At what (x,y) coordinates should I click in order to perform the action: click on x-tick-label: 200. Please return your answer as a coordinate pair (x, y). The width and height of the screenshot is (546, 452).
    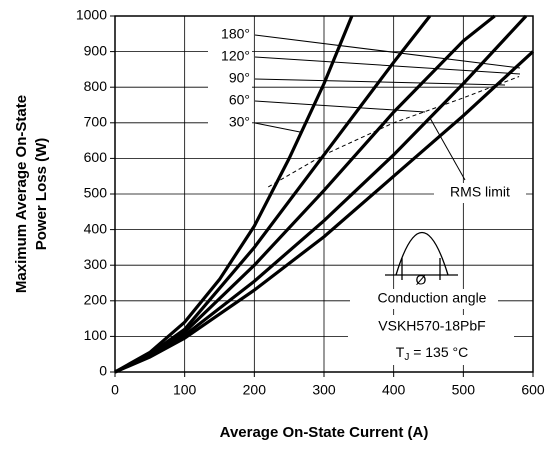
    Looking at the image, I should click on (255, 390).